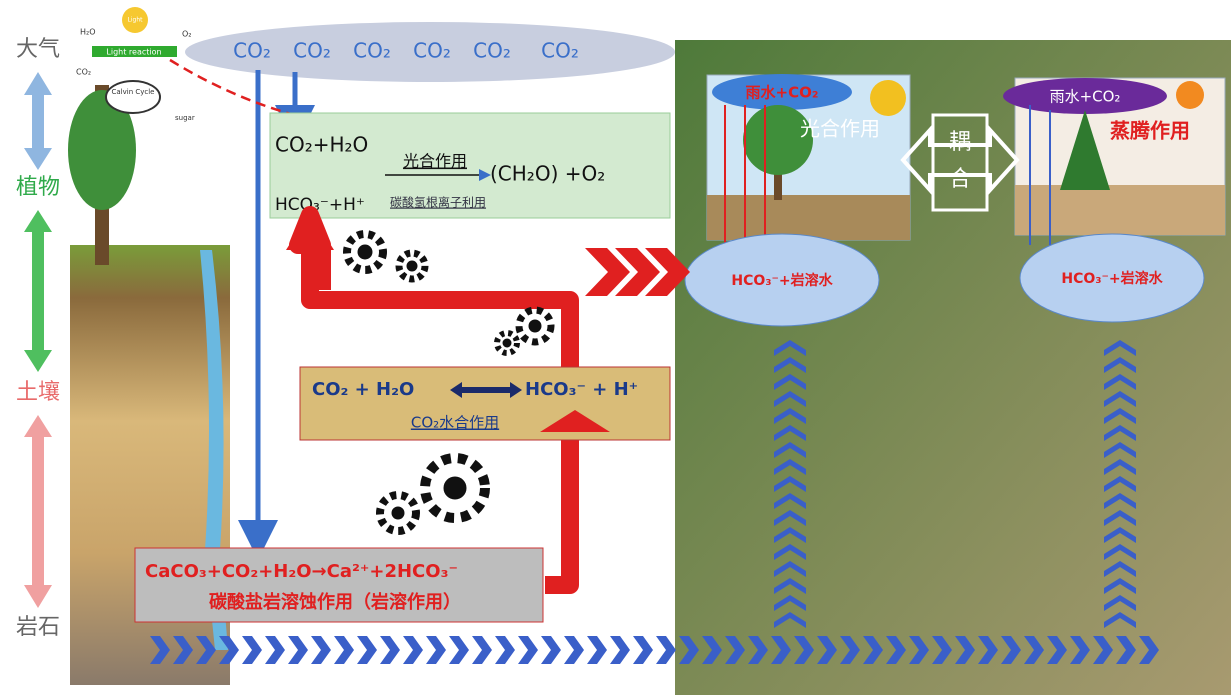  I want to click on coupling: 合, so click(960, 179).